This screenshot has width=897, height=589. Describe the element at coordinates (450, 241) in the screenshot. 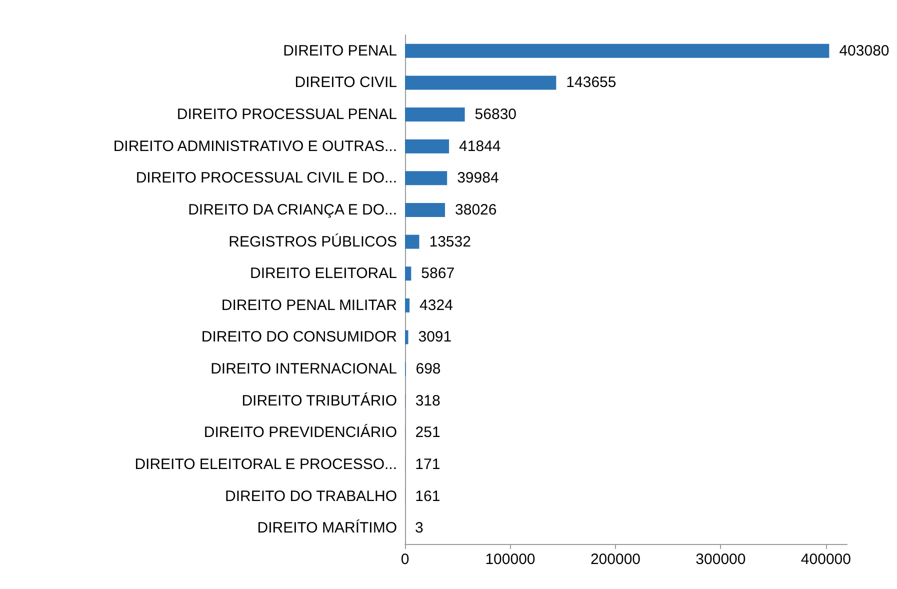

I see `data-label: 13532` at that location.